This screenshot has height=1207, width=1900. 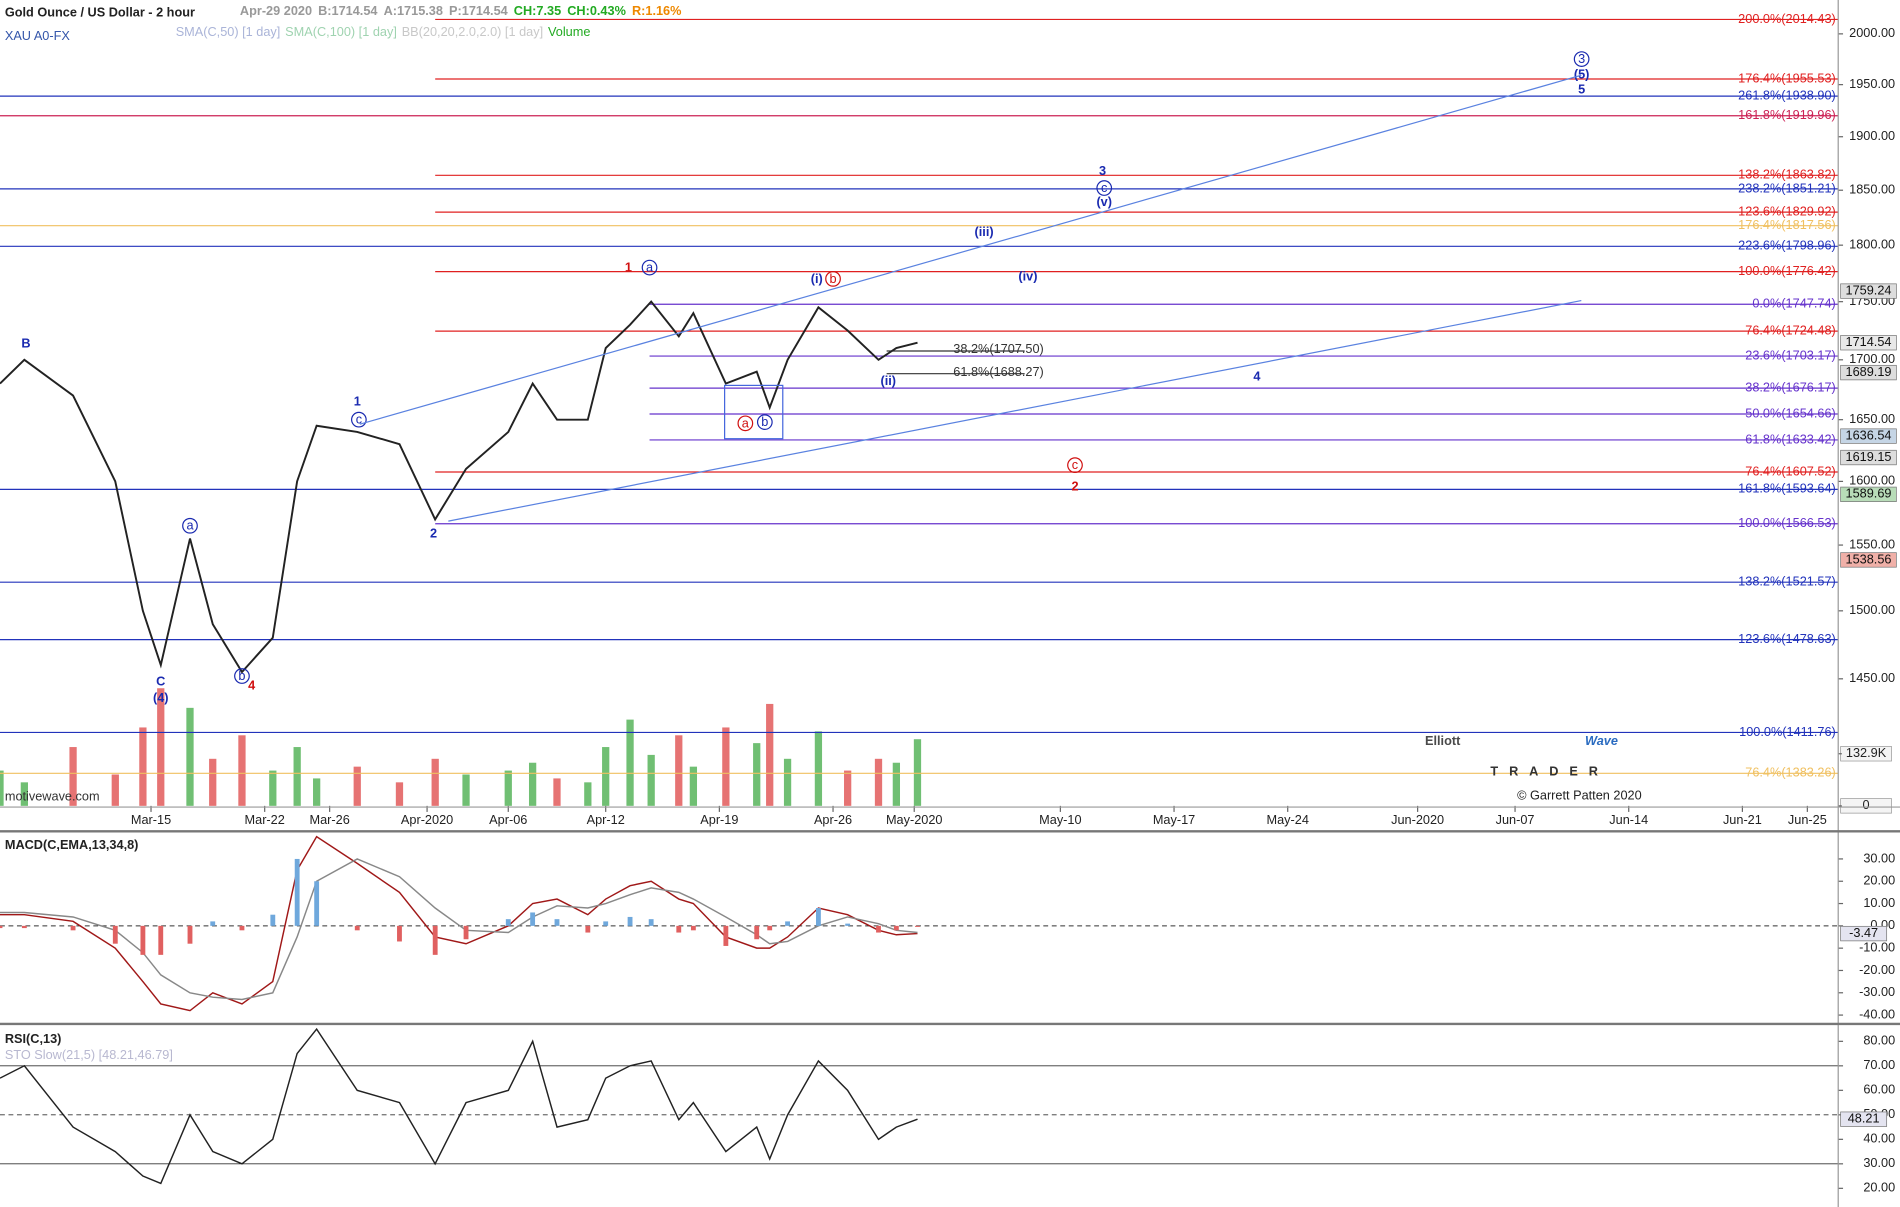 I want to click on price-tag-label: 1538.56, so click(x=1869, y=558).